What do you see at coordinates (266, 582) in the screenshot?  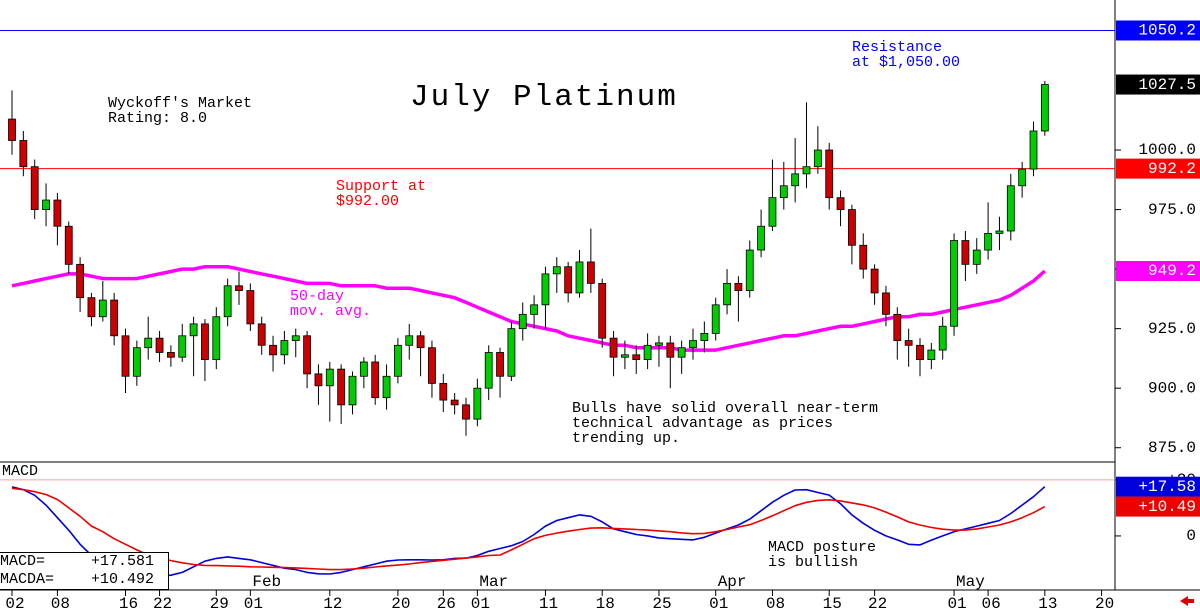 I see `month-label: Feb` at bounding box center [266, 582].